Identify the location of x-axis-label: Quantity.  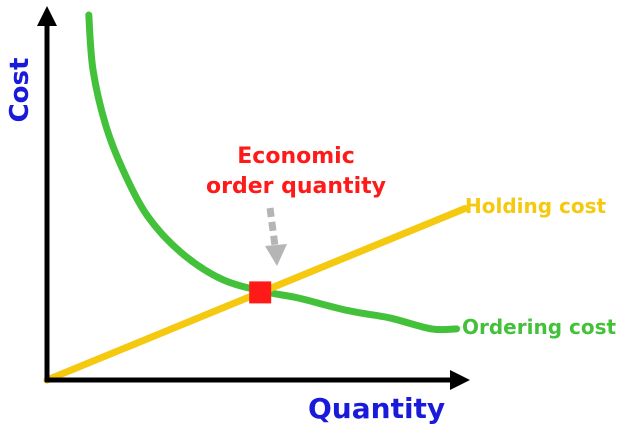
(376, 408).